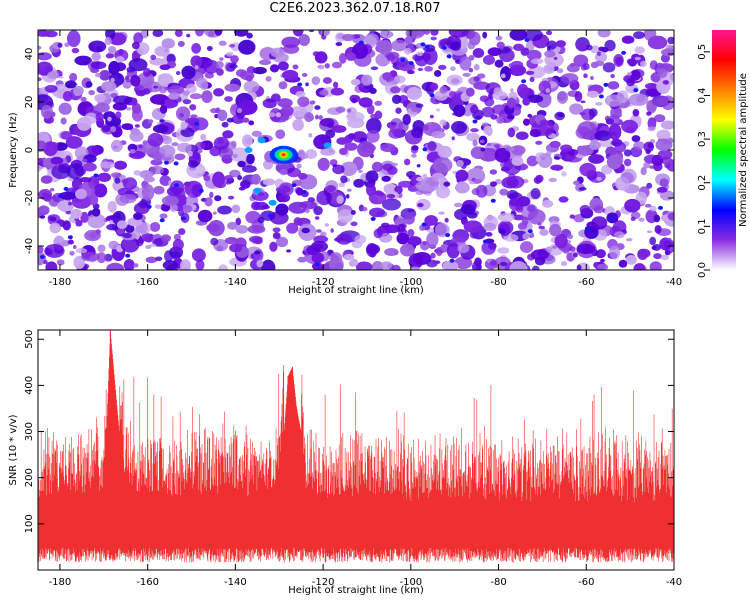 This screenshot has height=600, width=750. I want to click on heatmap-x-tick-label: -140, so click(235, 282).